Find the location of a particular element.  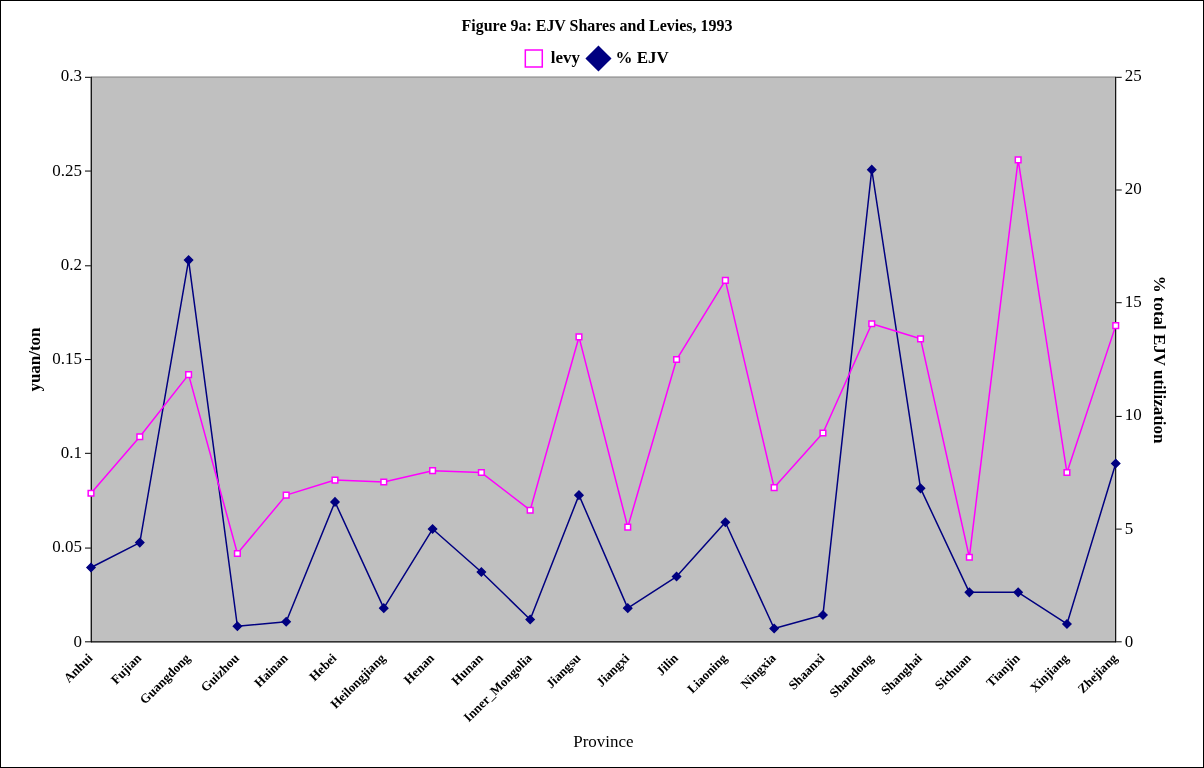

chart-title: Figure 9a: EJV Shares and Levies, 1993 is located at coordinates (597, 25).